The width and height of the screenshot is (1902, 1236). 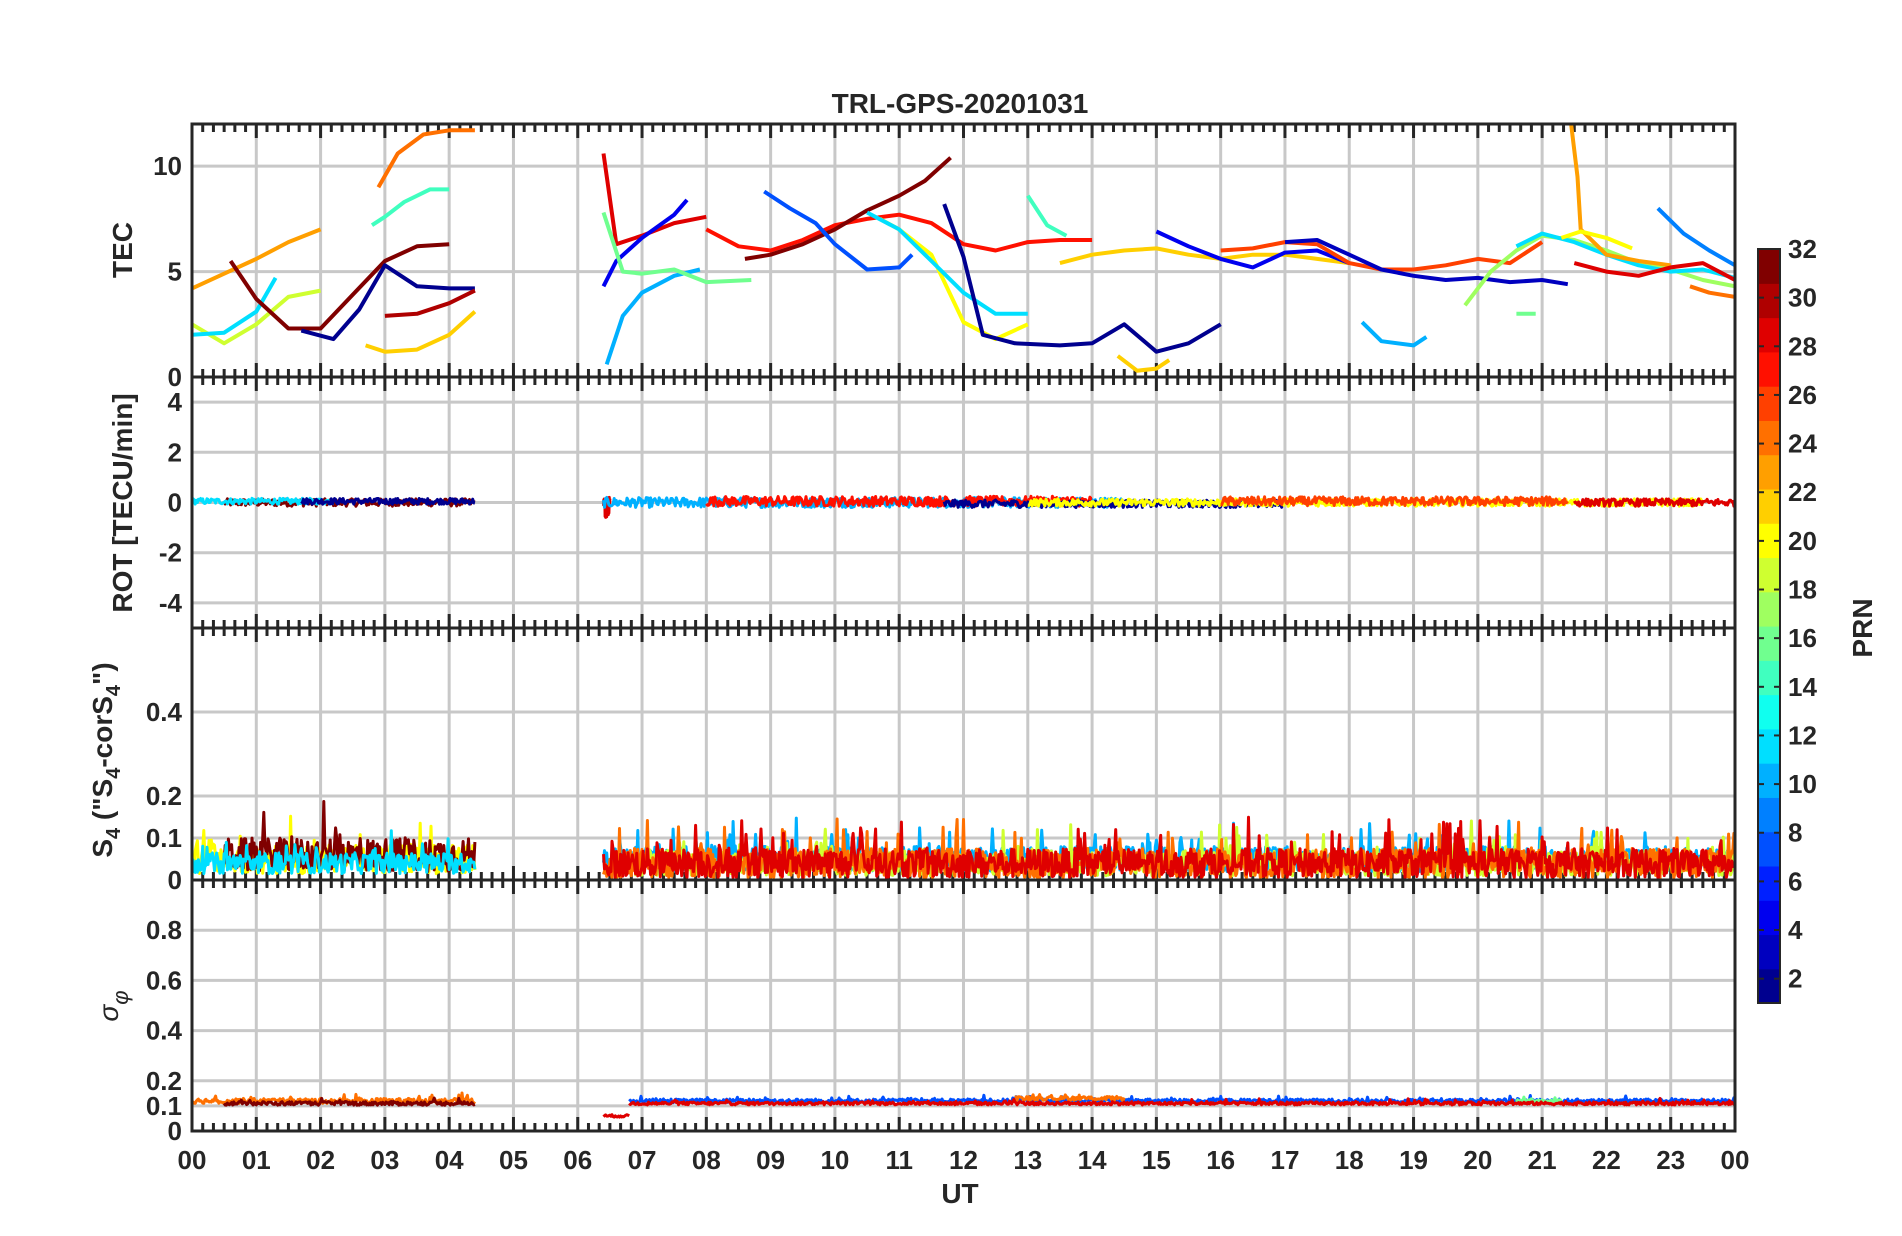 I want to click on x-tick-label: 21, so click(x=1542, y=1160).